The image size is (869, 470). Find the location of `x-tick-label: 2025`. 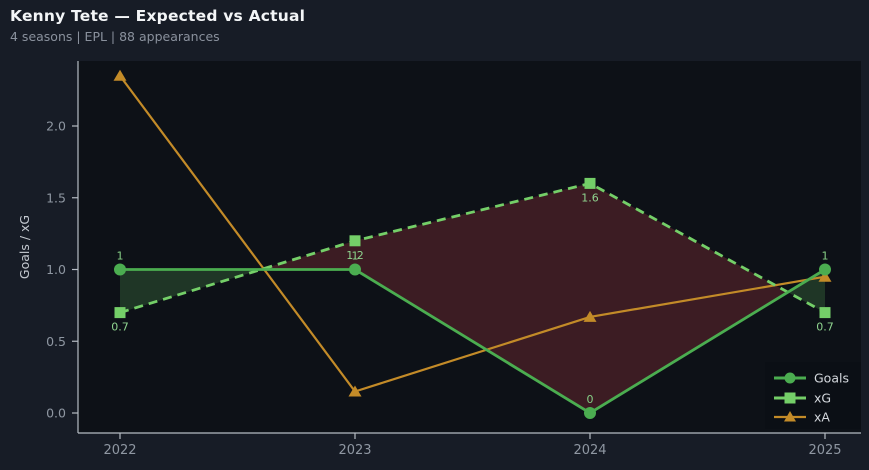

x-tick-label: 2025 is located at coordinates (824, 450).